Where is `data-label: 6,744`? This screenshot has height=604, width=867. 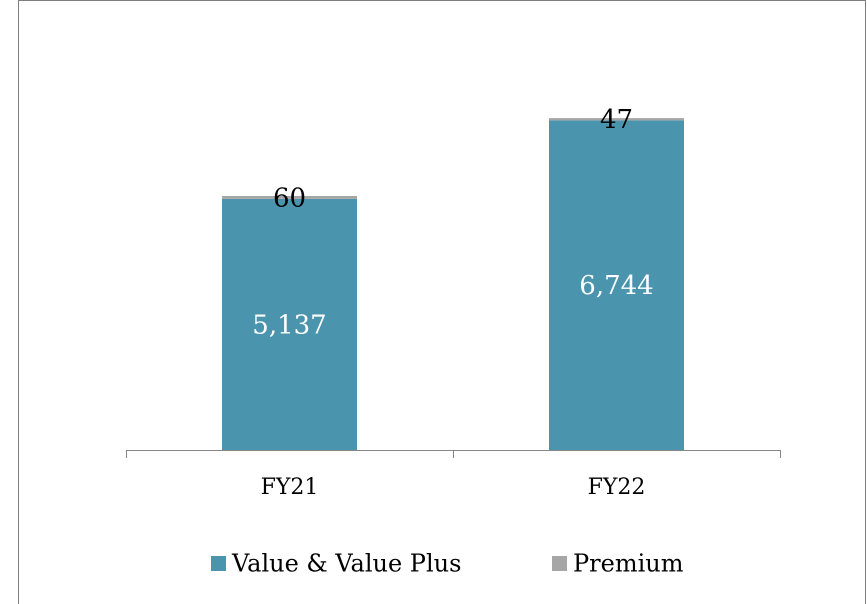 data-label: 6,744 is located at coordinates (616, 286).